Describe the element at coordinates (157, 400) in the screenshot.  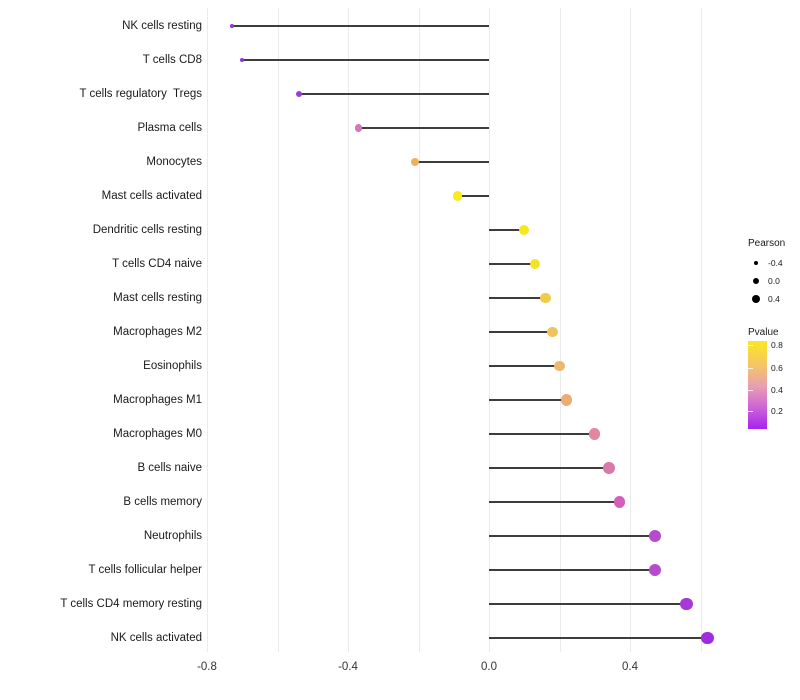
I see `y-axis-label: Macrophages M1` at that location.